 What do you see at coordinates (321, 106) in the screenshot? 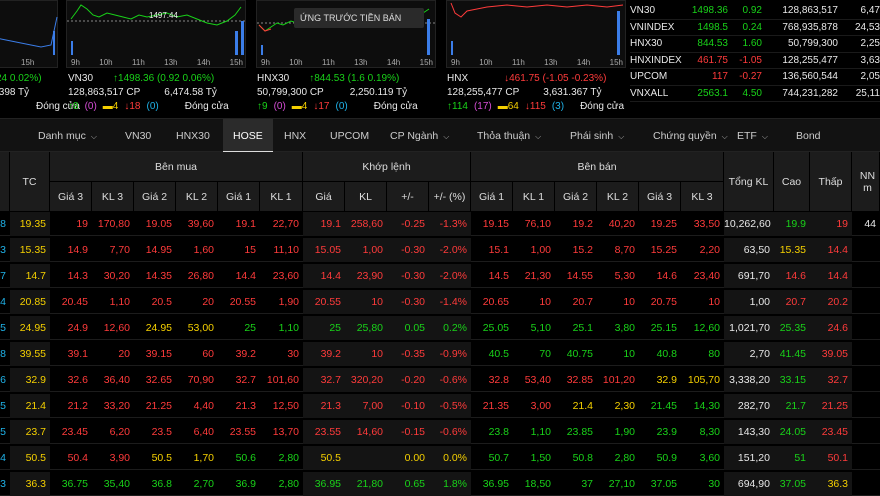
I see `decliners-count: ↓17` at bounding box center [321, 106].